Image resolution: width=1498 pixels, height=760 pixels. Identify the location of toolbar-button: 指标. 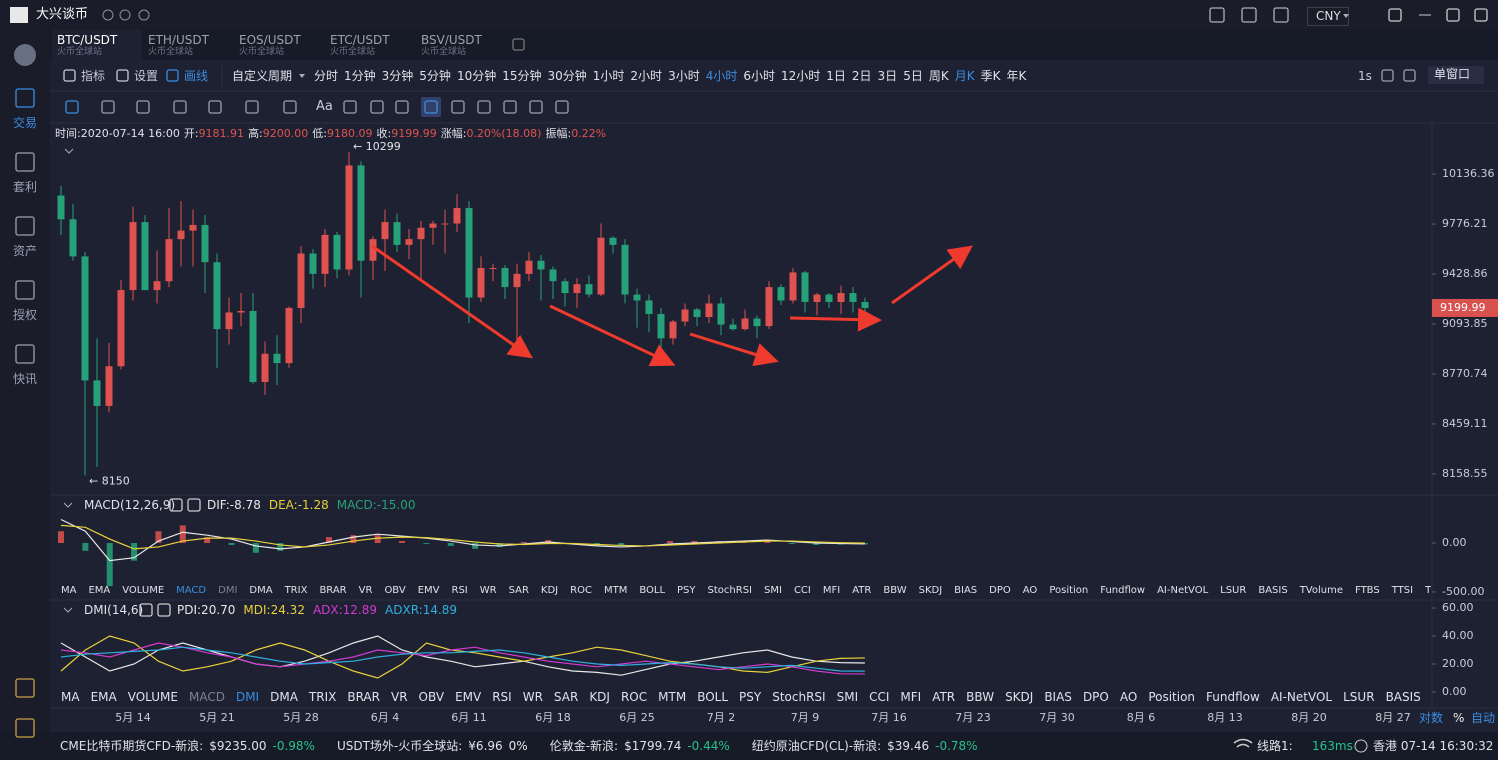
(93, 76).